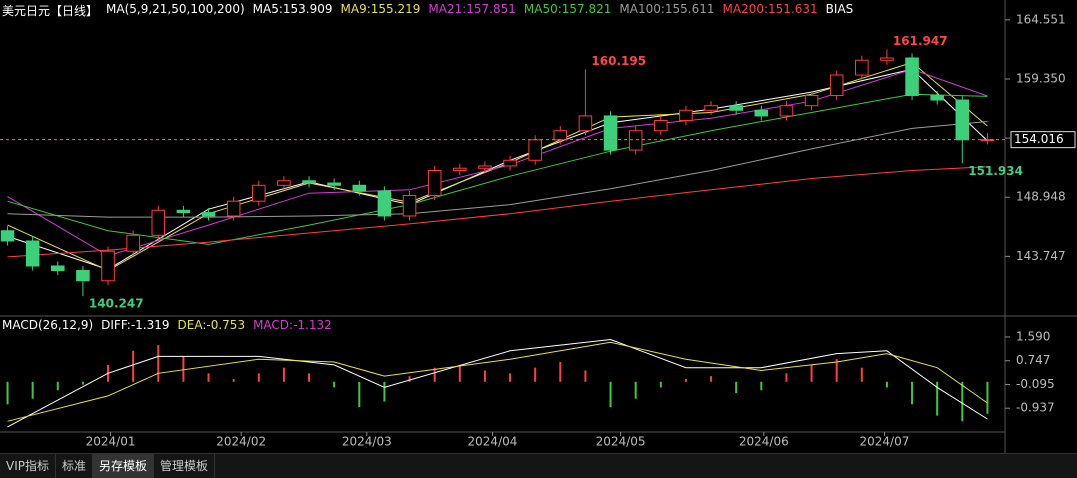  What do you see at coordinates (380, 9) in the screenshot?
I see `legend-entry: MA9:155.219` at bounding box center [380, 9].